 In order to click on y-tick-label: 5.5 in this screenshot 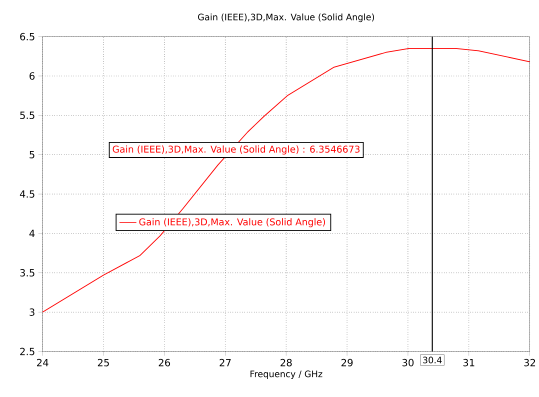, I will do `click(27, 116)`.